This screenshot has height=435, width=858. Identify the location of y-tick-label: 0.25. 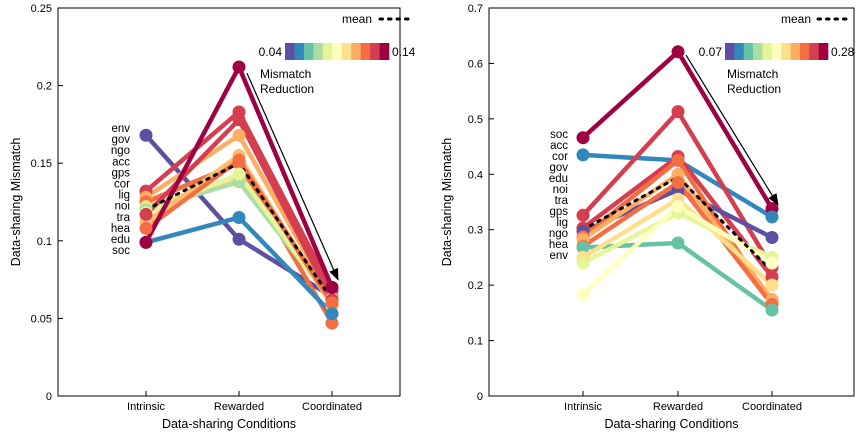
(41, 9).